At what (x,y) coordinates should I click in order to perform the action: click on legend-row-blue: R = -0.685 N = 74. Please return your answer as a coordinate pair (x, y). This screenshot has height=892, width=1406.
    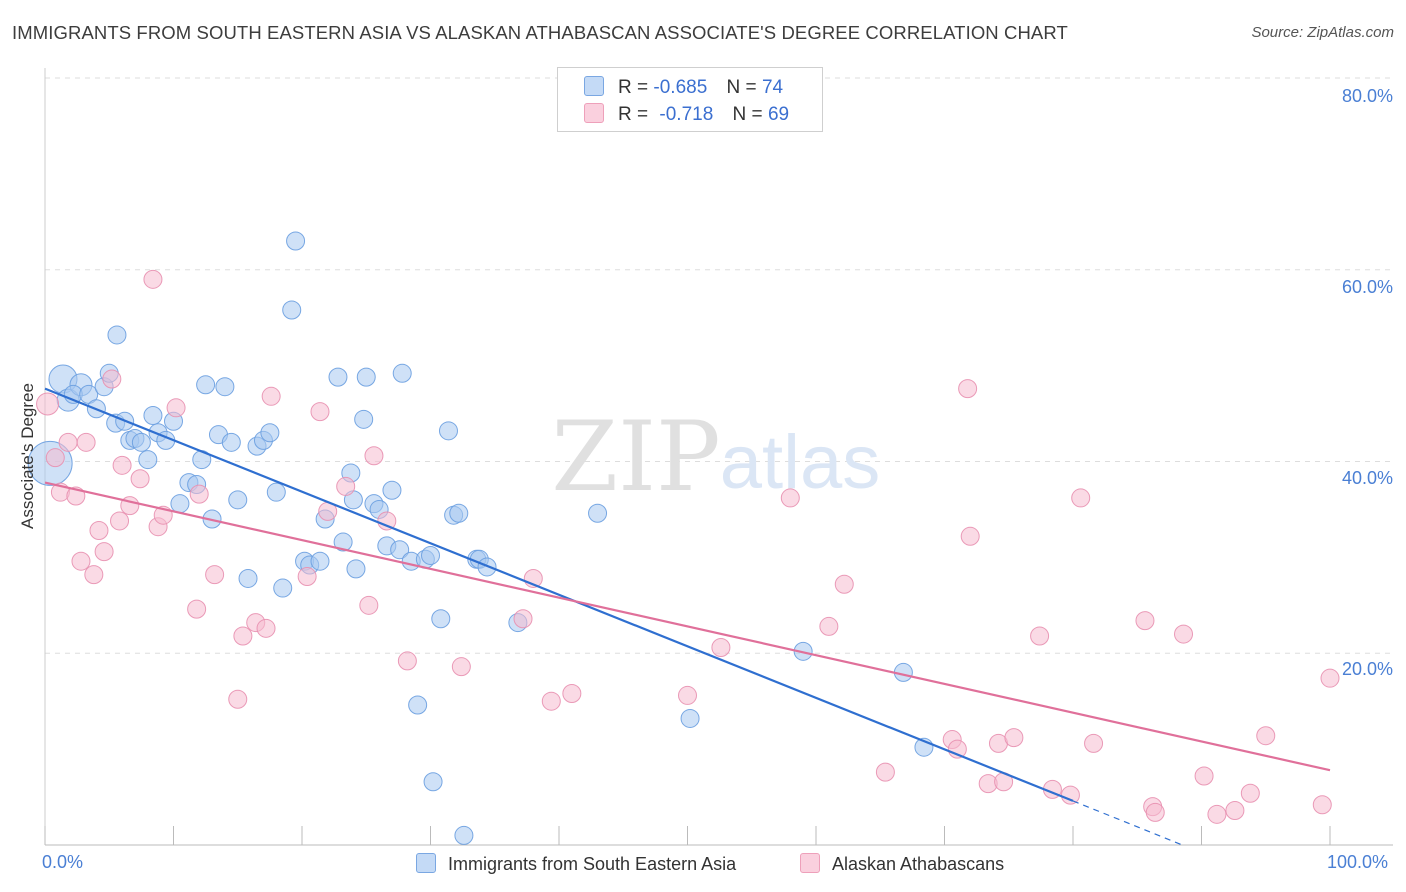
    Looking at the image, I should click on (683, 87).